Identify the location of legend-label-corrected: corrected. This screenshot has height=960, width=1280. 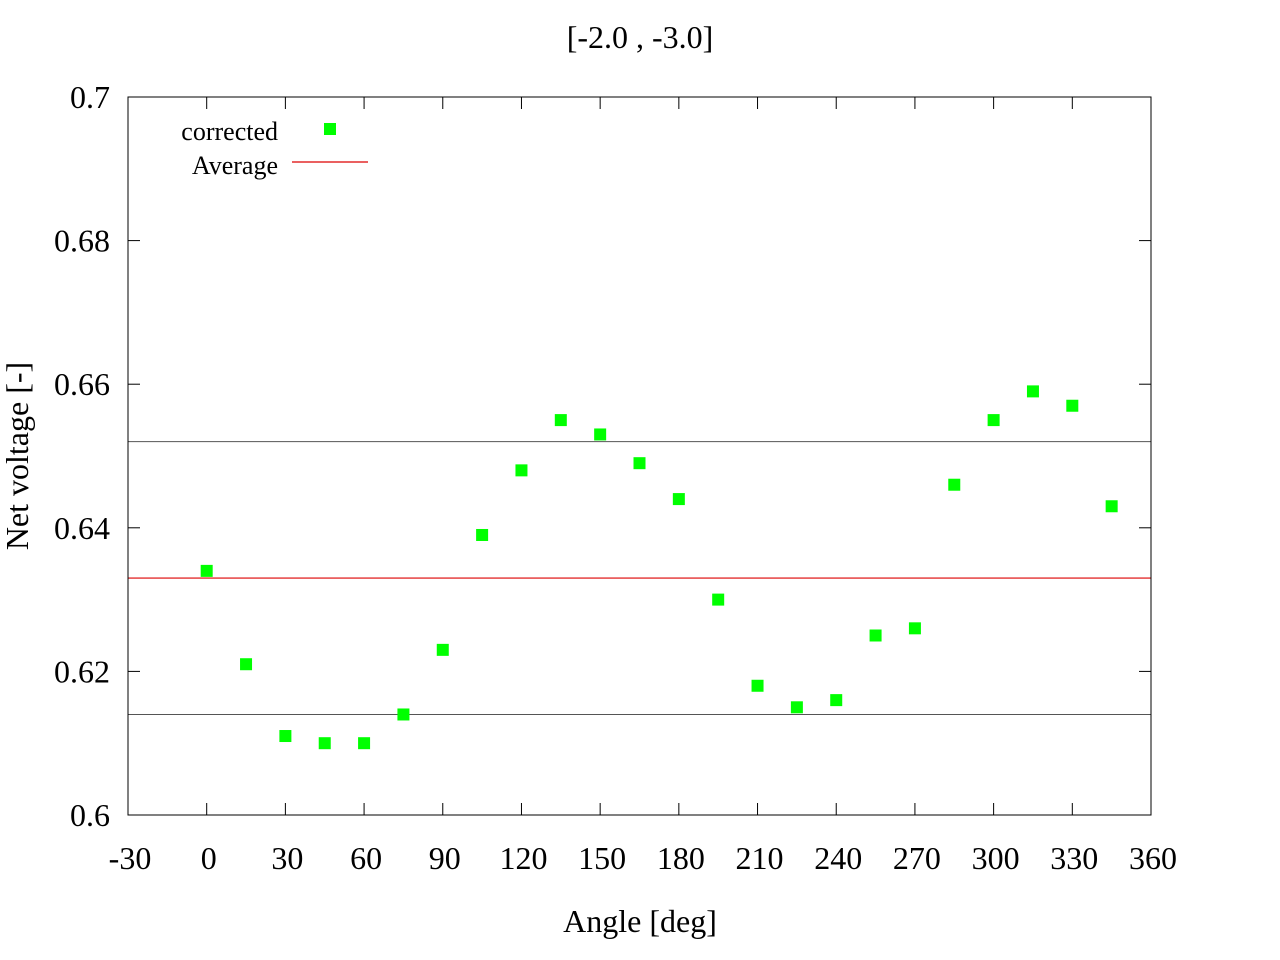
(229, 131).